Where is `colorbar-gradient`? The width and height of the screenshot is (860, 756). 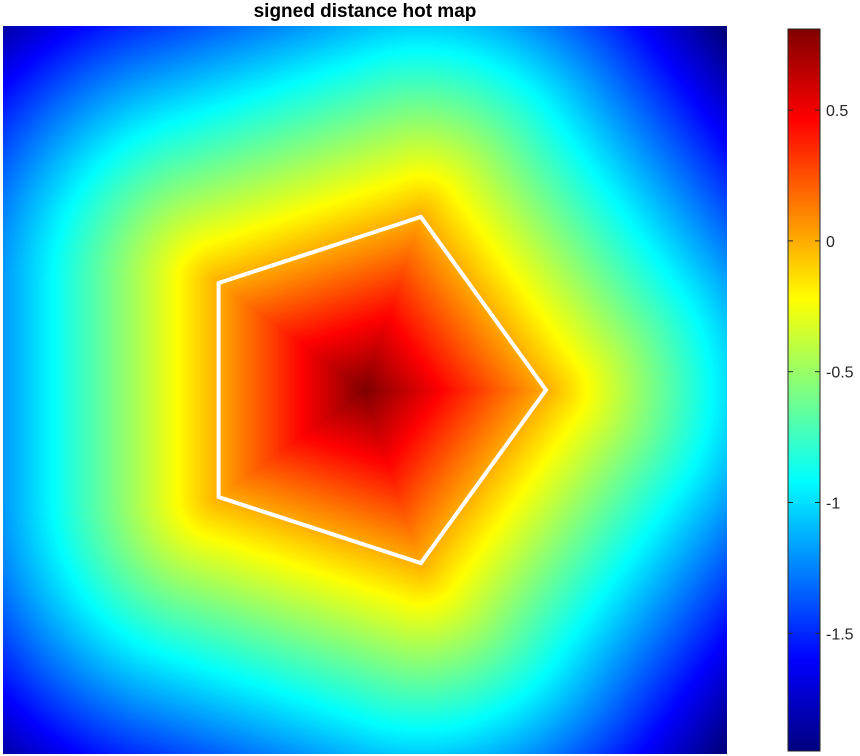
colorbar-gradient is located at coordinates (804, 390).